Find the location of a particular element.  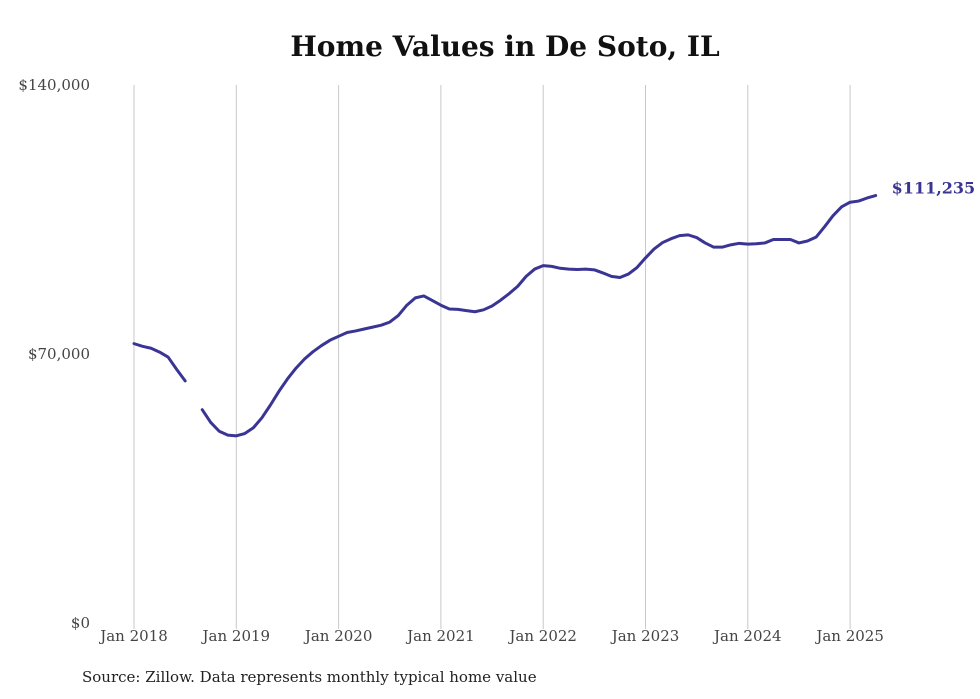

series-line-segment is located at coordinates (159, 362).